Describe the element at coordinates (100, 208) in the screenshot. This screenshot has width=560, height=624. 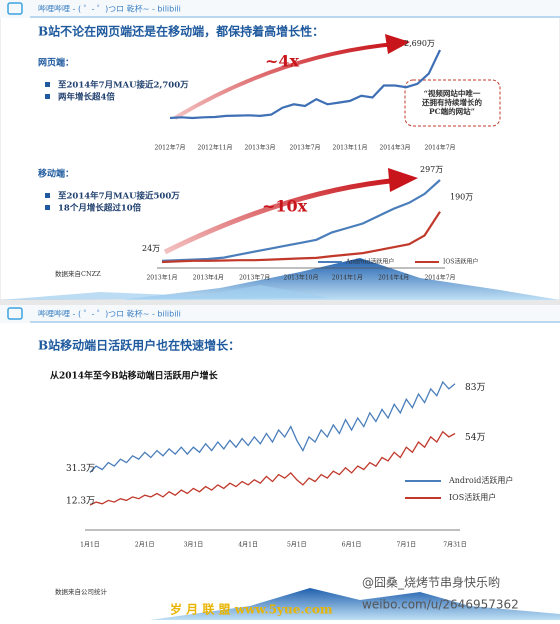
I see `bullet-text: 18个月增长超过10倍` at that location.